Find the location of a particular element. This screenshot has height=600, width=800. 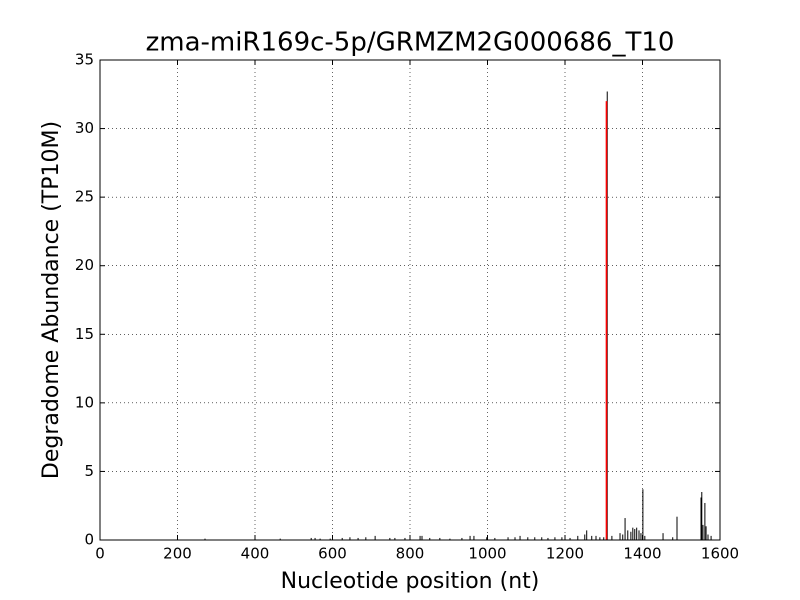

y-tick-label: 20 is located at coordinates (84, 265).